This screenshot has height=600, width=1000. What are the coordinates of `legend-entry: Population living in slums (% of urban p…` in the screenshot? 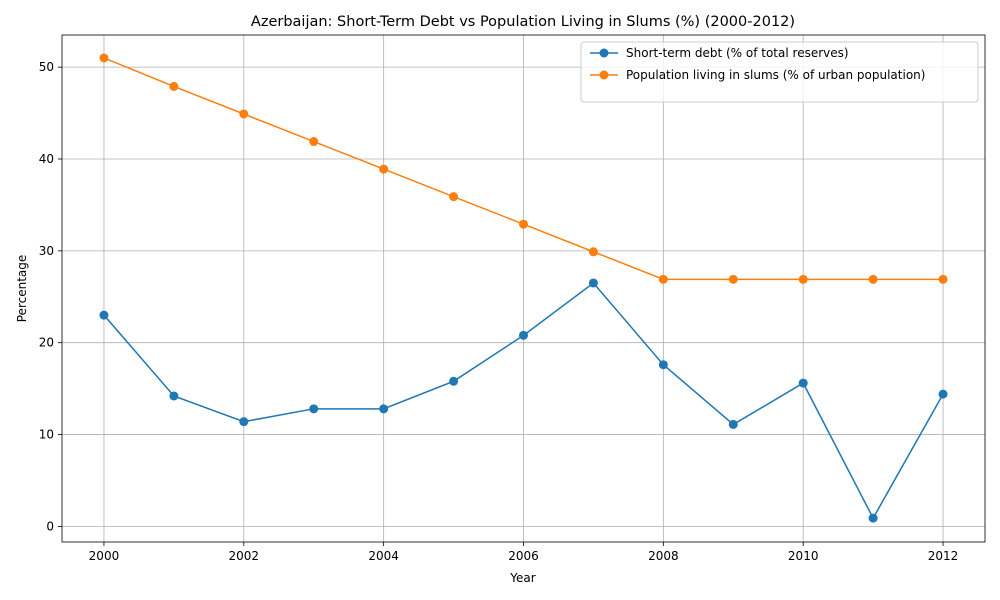 It's located at (757, 75).